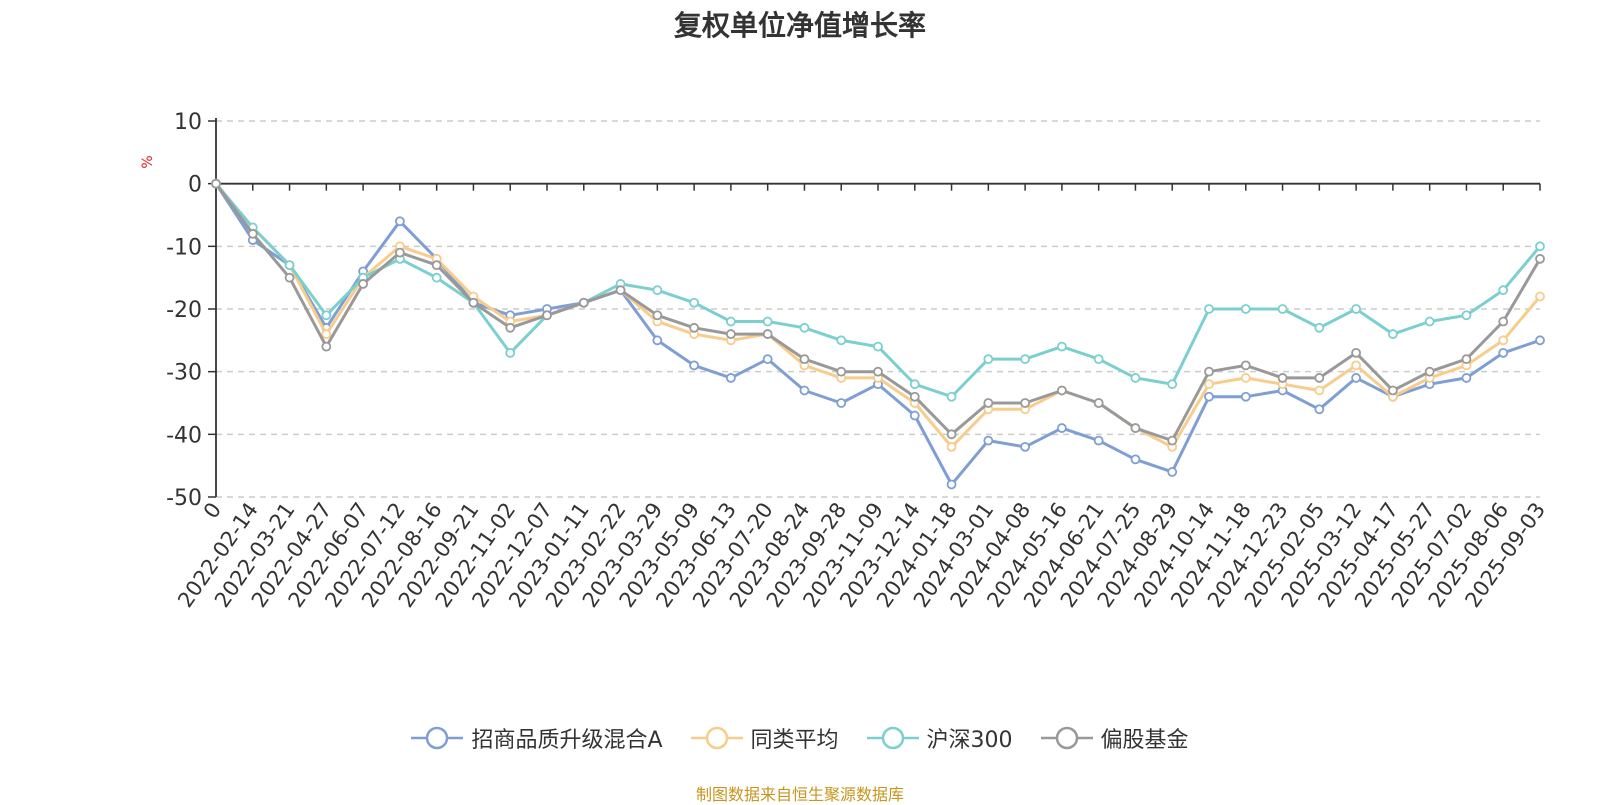 This screenshot has width=1600, height=805. What do you see at coordinates (1144, 740) in the screenshot?
I see `legend-label: 偏股基金` at bounding box center [1144, 740].